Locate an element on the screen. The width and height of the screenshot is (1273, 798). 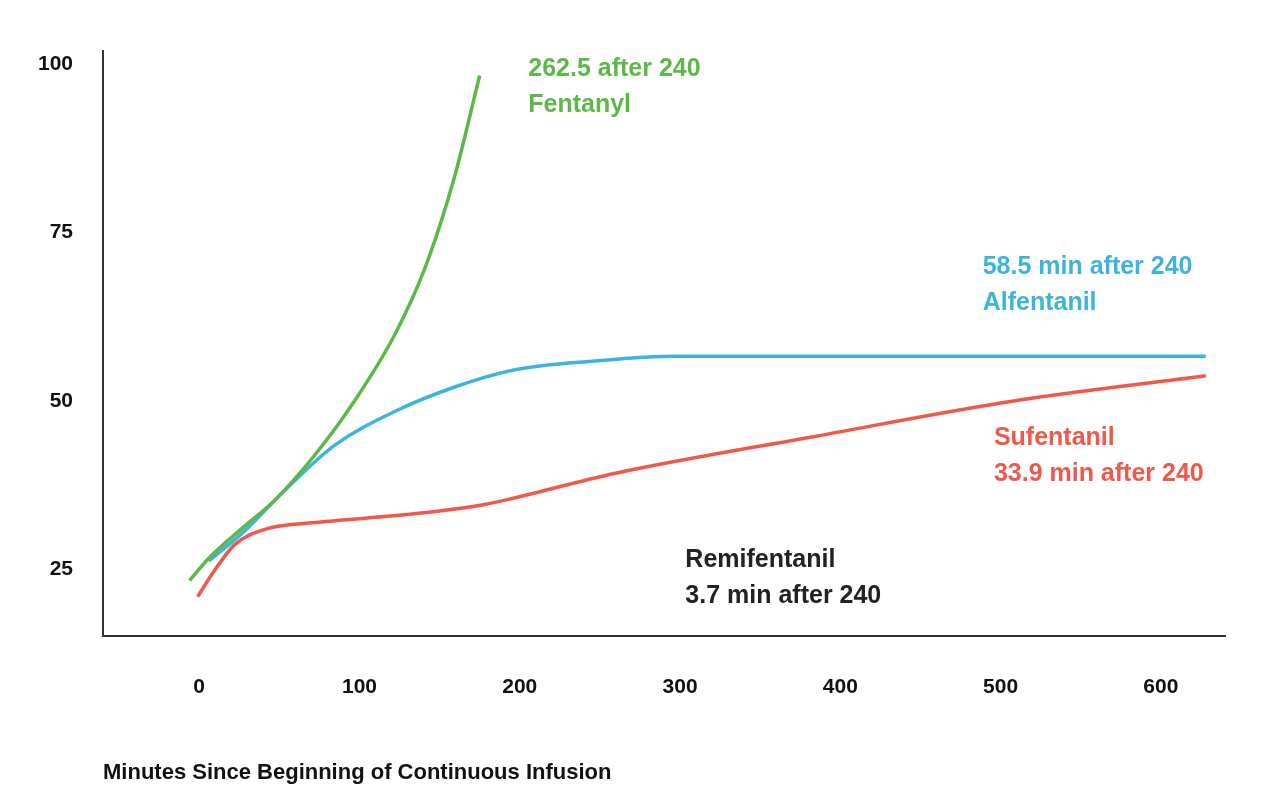
annotation: 58.5 min after 240 Alfentanil is located at coordinates (1087, 282).